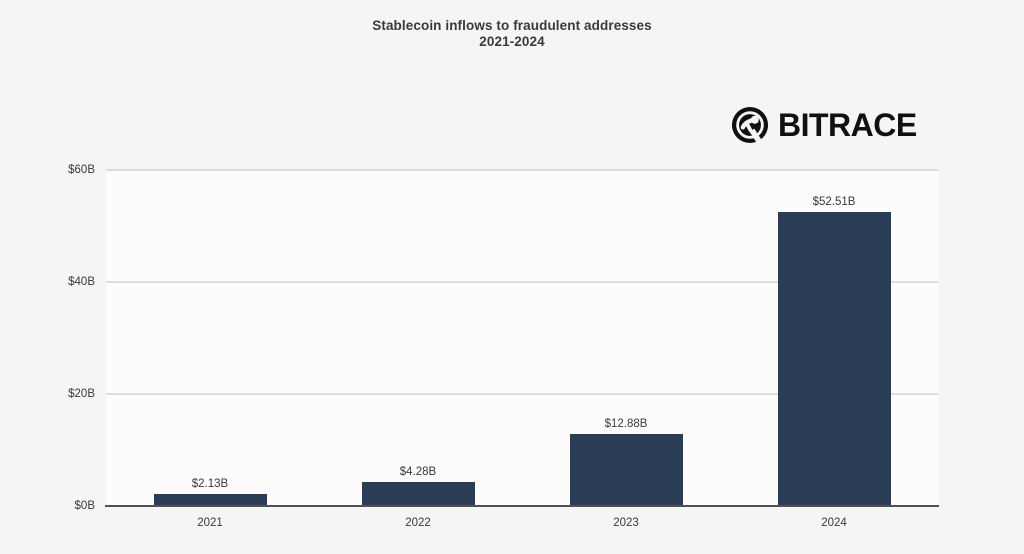  I want to click on value-label-2023: $12.88B, so click(626, 423).